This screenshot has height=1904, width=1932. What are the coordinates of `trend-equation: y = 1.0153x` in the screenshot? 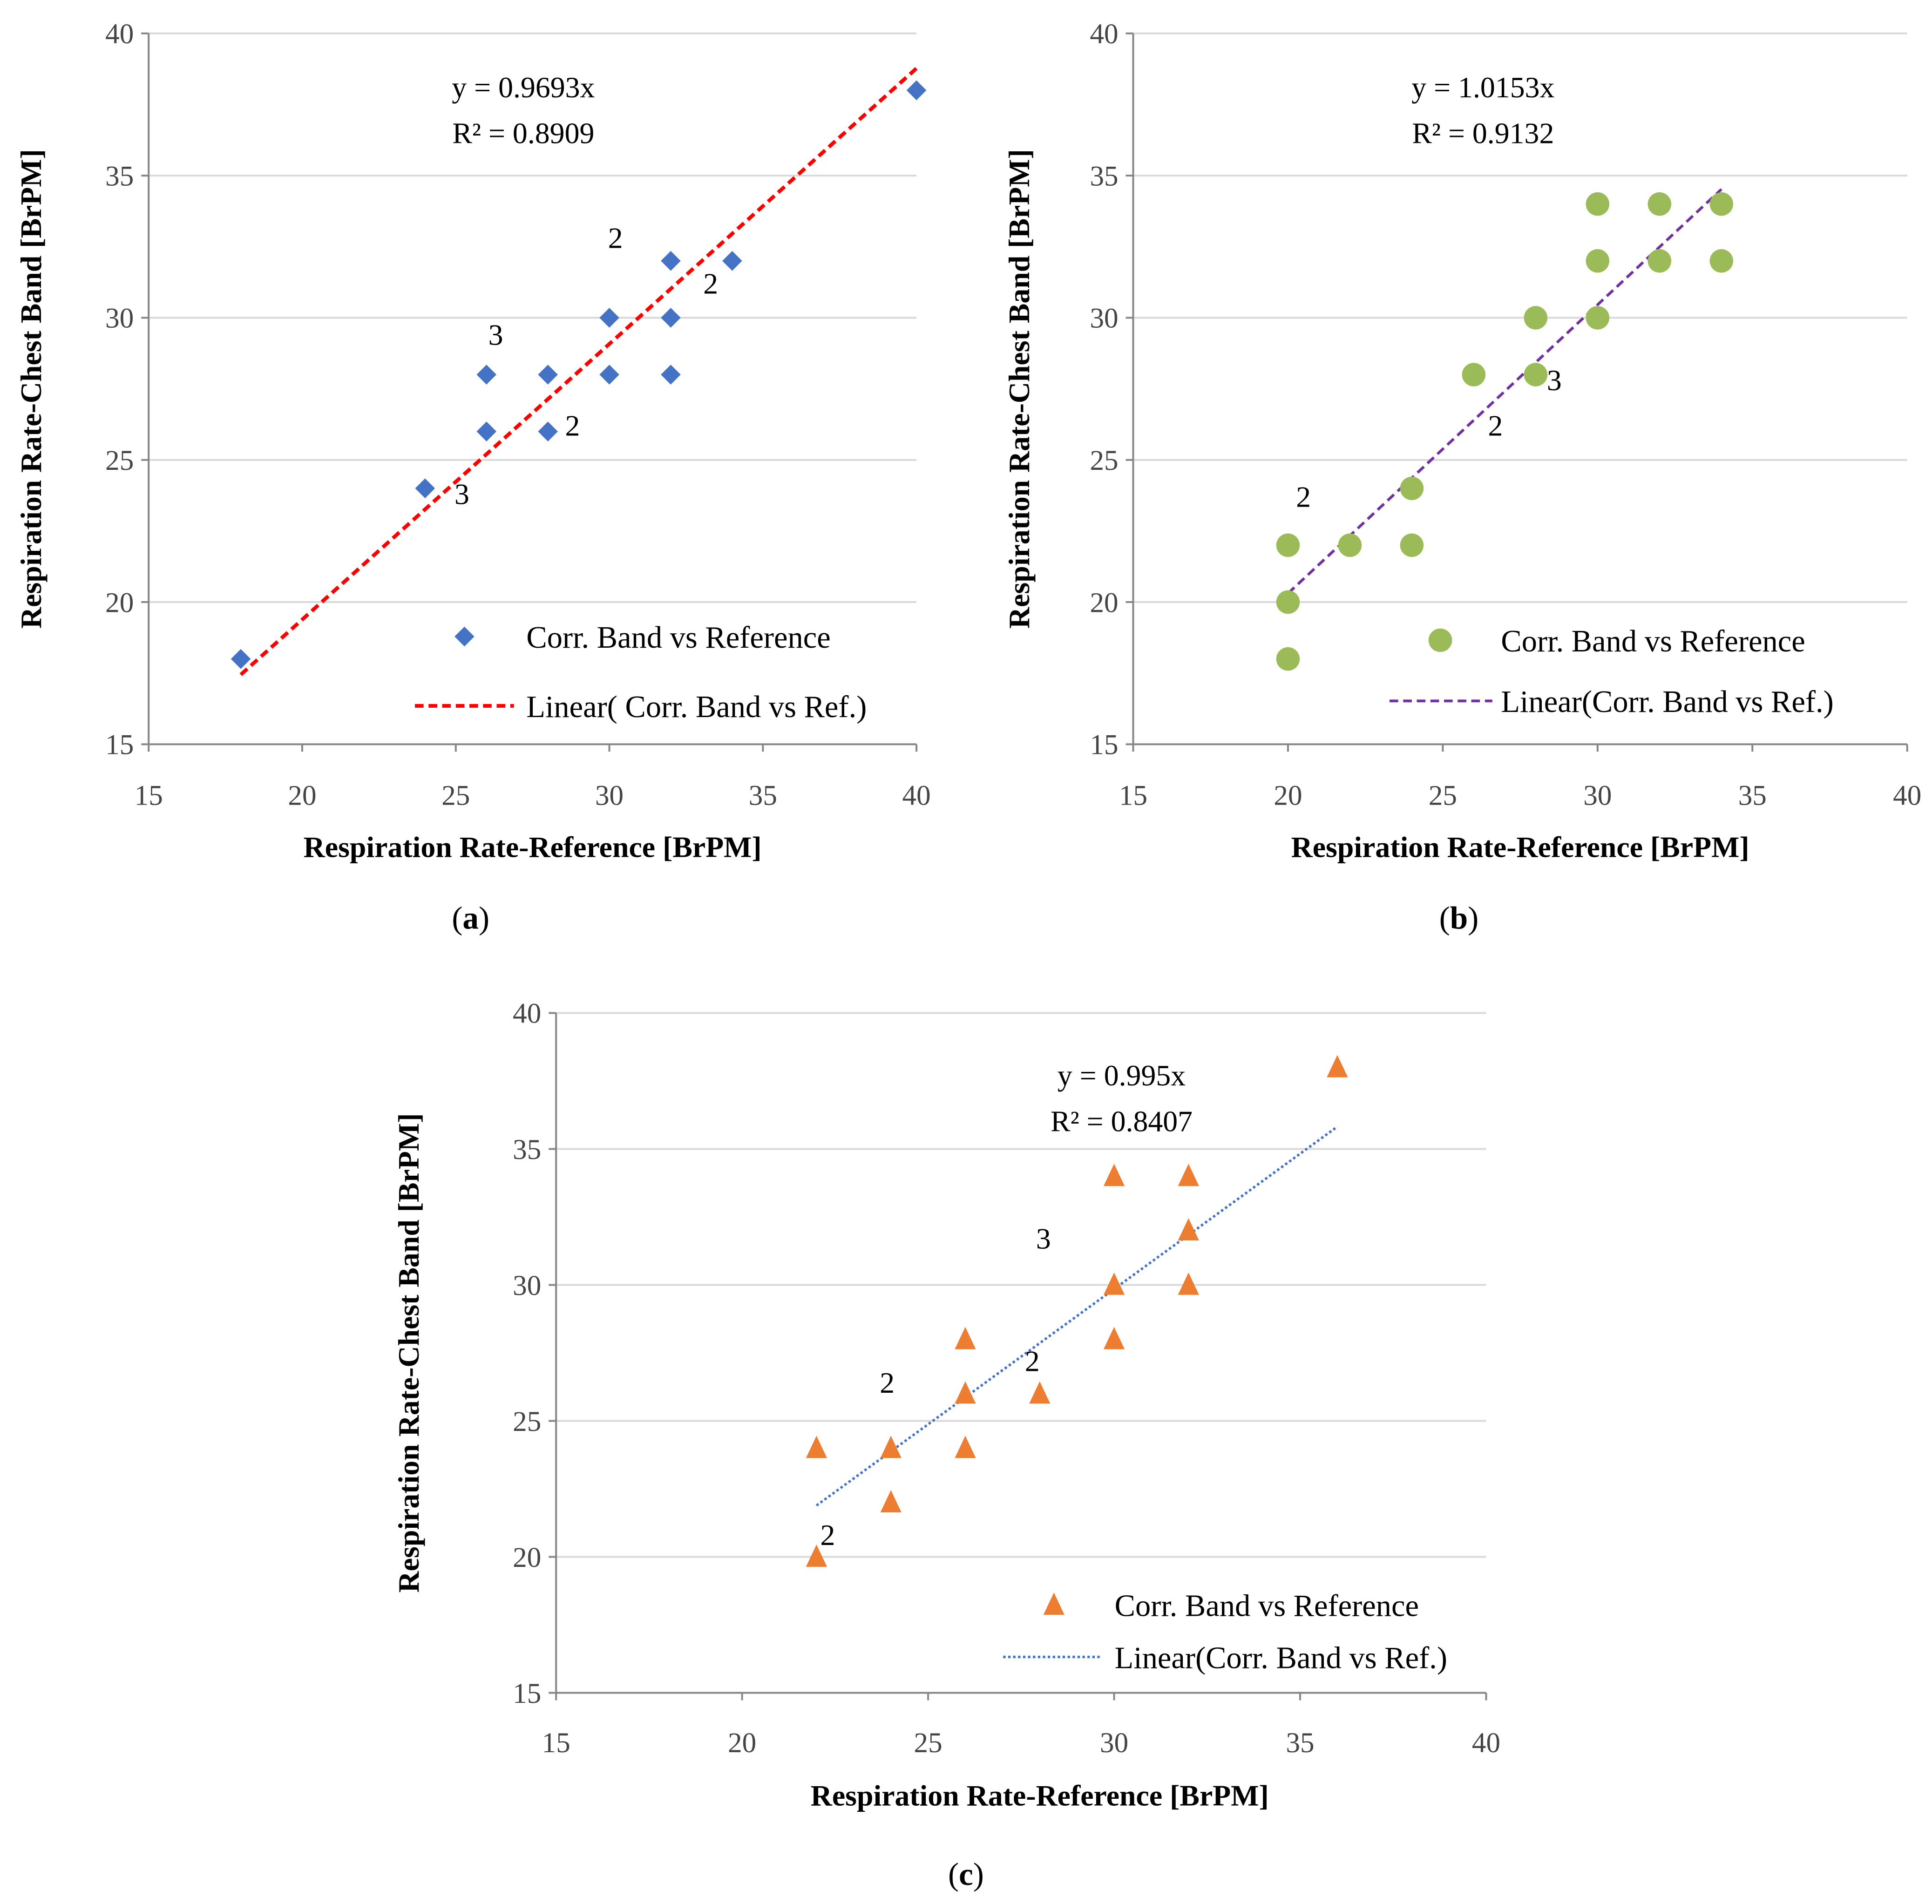 It's located at (1482, 88).